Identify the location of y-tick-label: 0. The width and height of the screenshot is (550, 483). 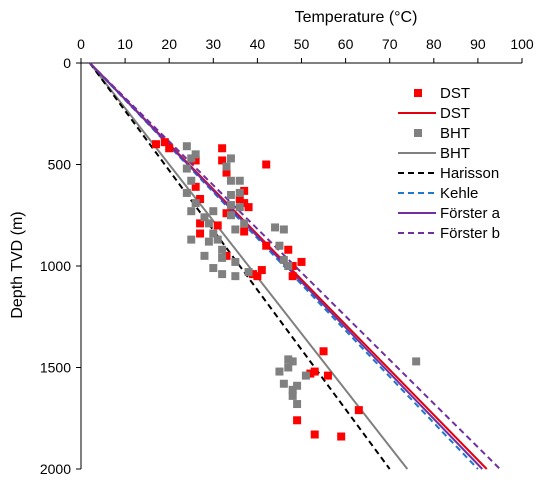
(67, 63).